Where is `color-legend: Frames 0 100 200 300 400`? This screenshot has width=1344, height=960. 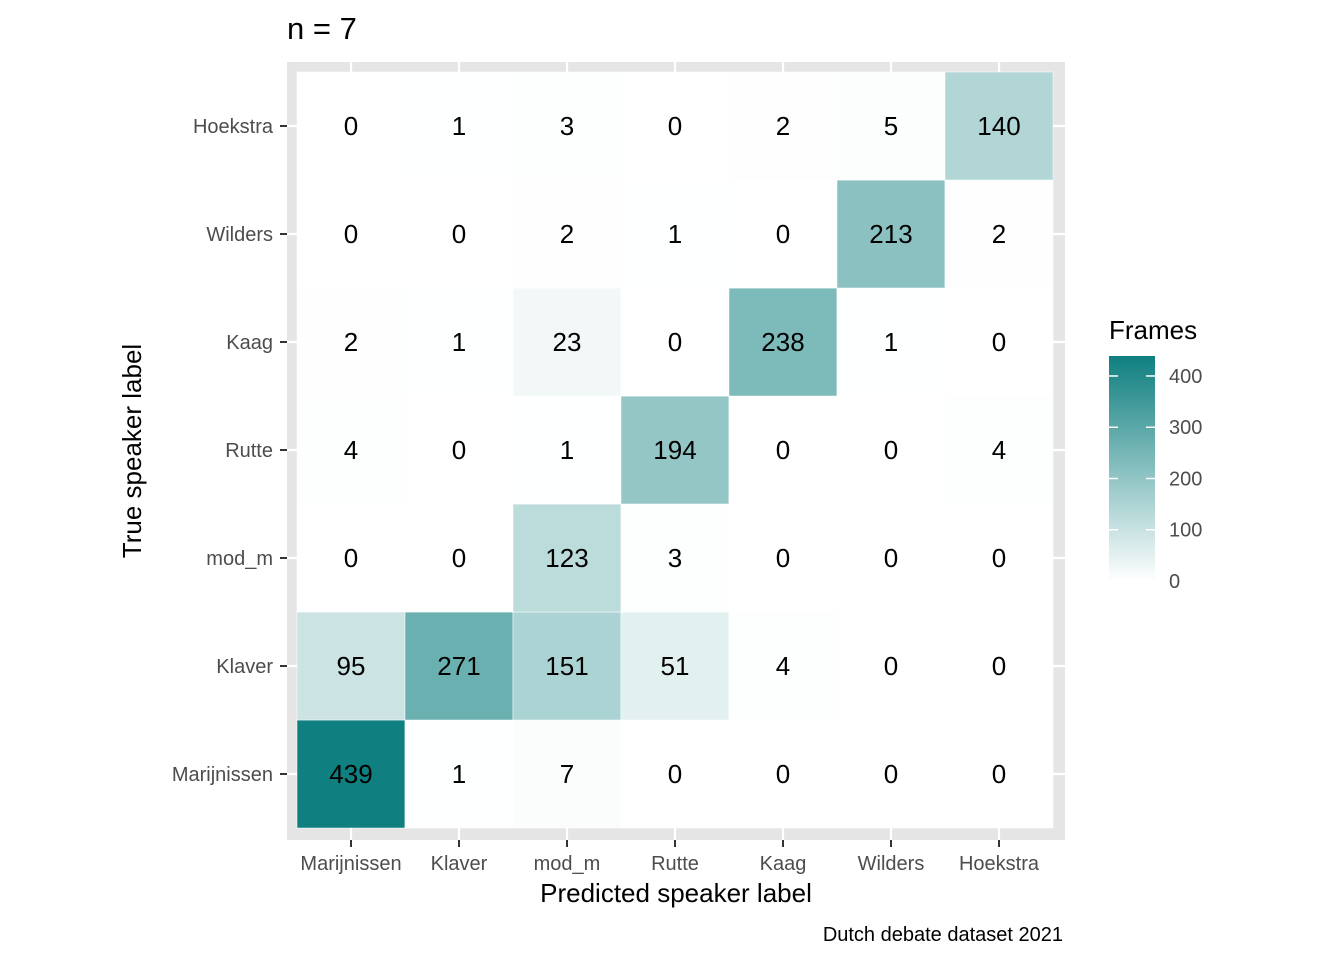
color-legend: Frames 0 100 200 300 400 is located at coordinates (1155, 454).